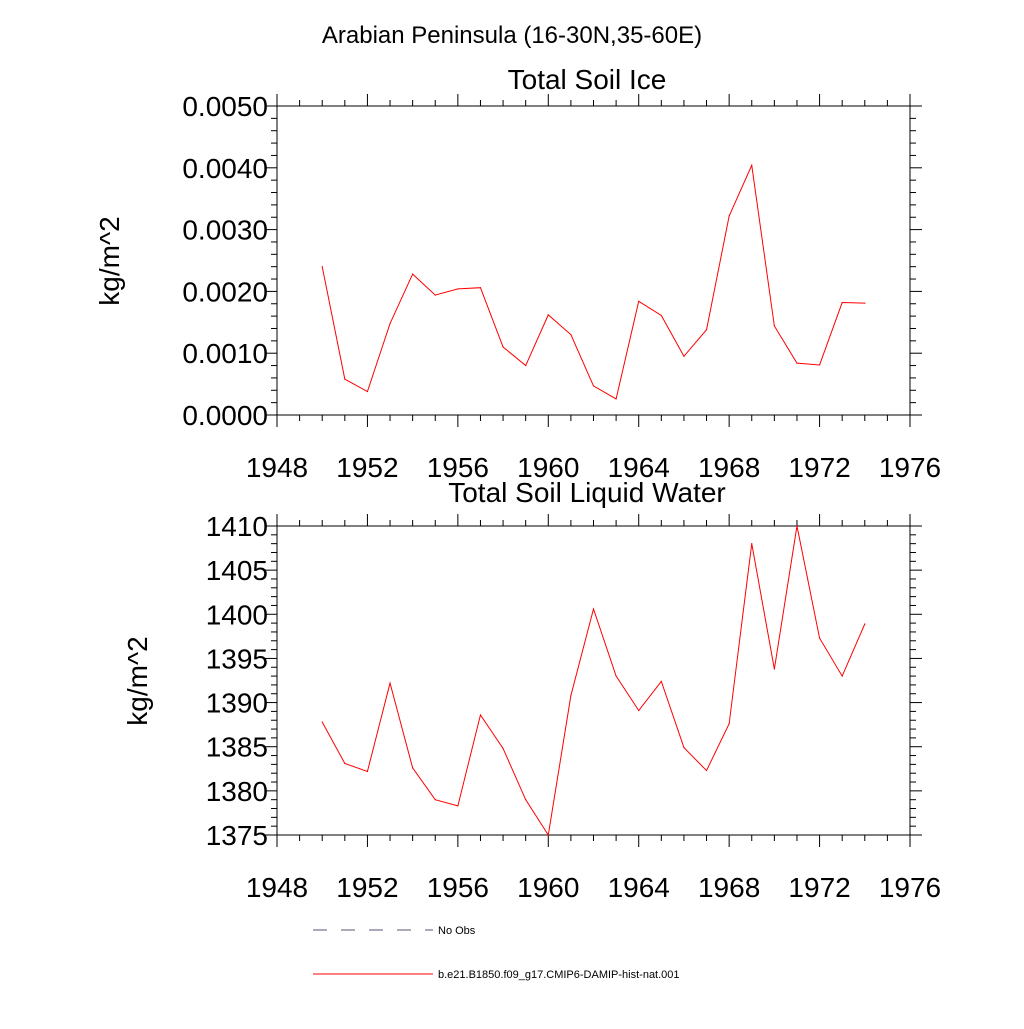  What do you see at coordinates (225, 353) in the screenshot?
I see `y-tick-label: 0.0010` at bounding box center [225, 353].